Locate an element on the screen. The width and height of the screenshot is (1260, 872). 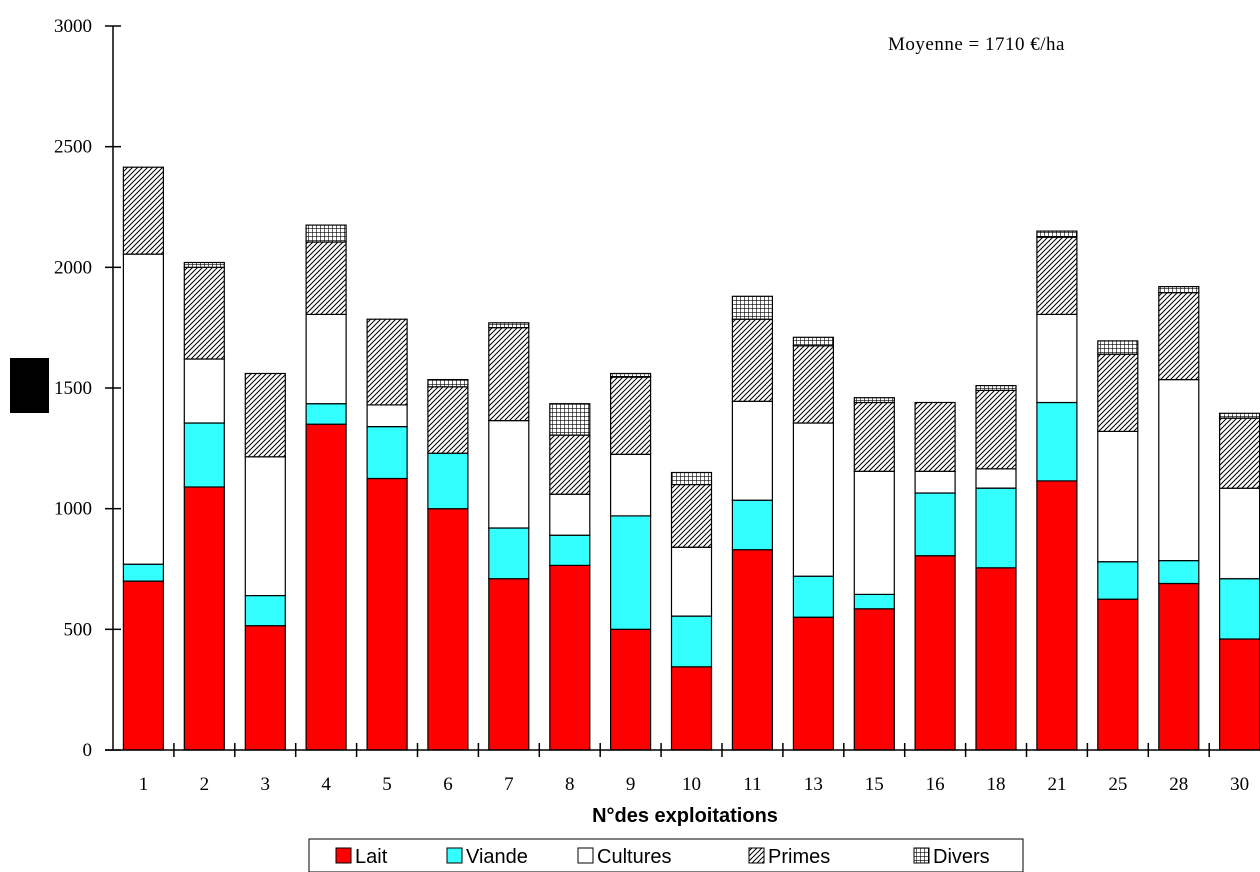
legend-label-cultures: Cultures is located at coordinates (634, 857).